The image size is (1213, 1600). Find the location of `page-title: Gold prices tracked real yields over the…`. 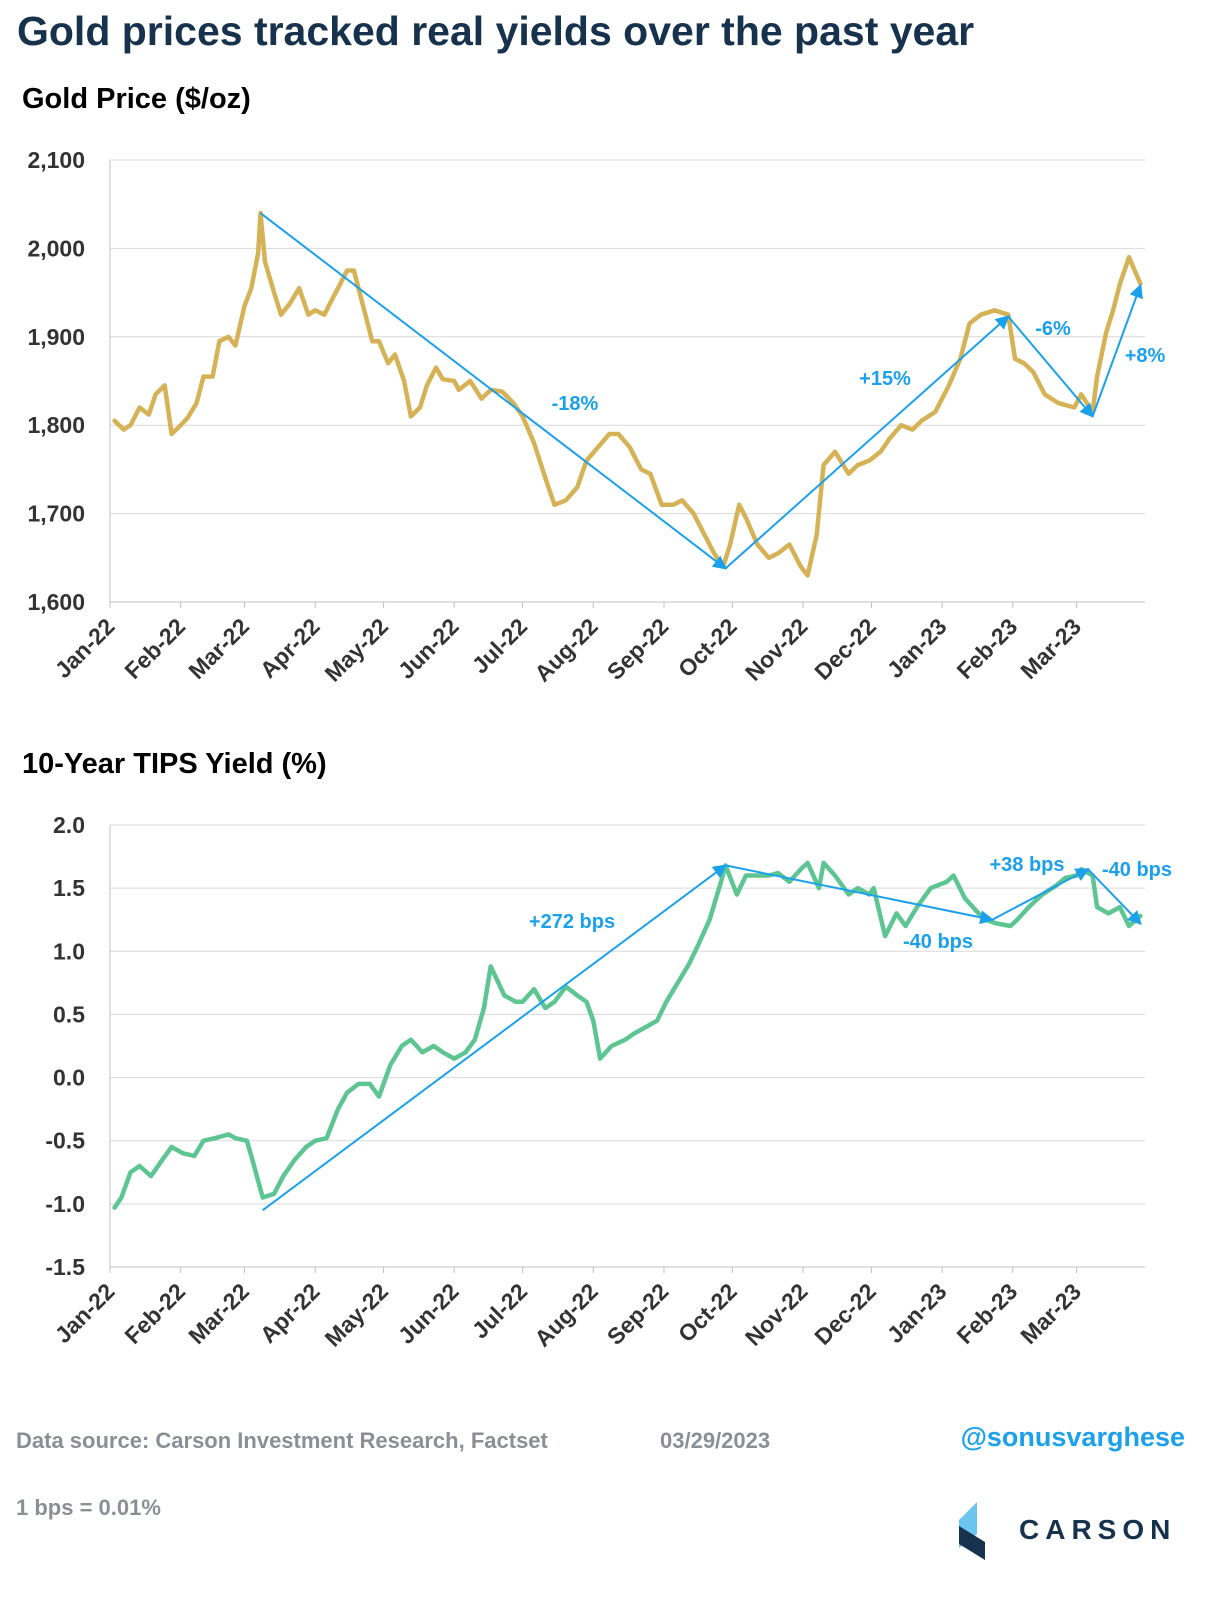

page-title: Gold prices tracked real yields over the… is located at coordinates (496, 31).